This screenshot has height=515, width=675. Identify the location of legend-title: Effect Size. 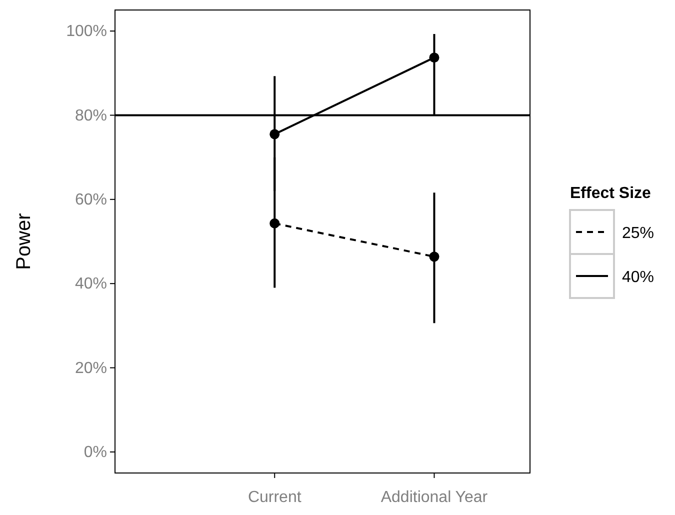
(611, 193).